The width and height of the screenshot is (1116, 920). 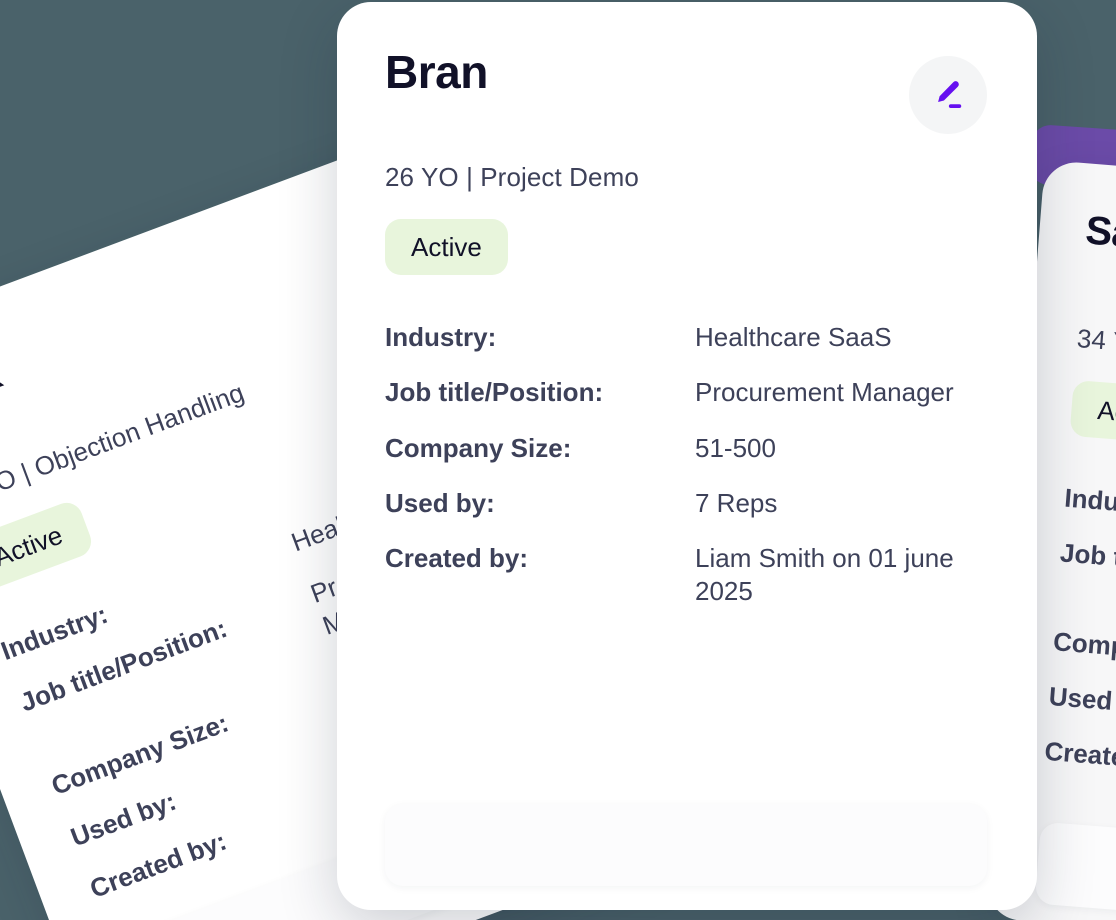 I want to click on persona-name: Bran, so click(x=436, y=72).